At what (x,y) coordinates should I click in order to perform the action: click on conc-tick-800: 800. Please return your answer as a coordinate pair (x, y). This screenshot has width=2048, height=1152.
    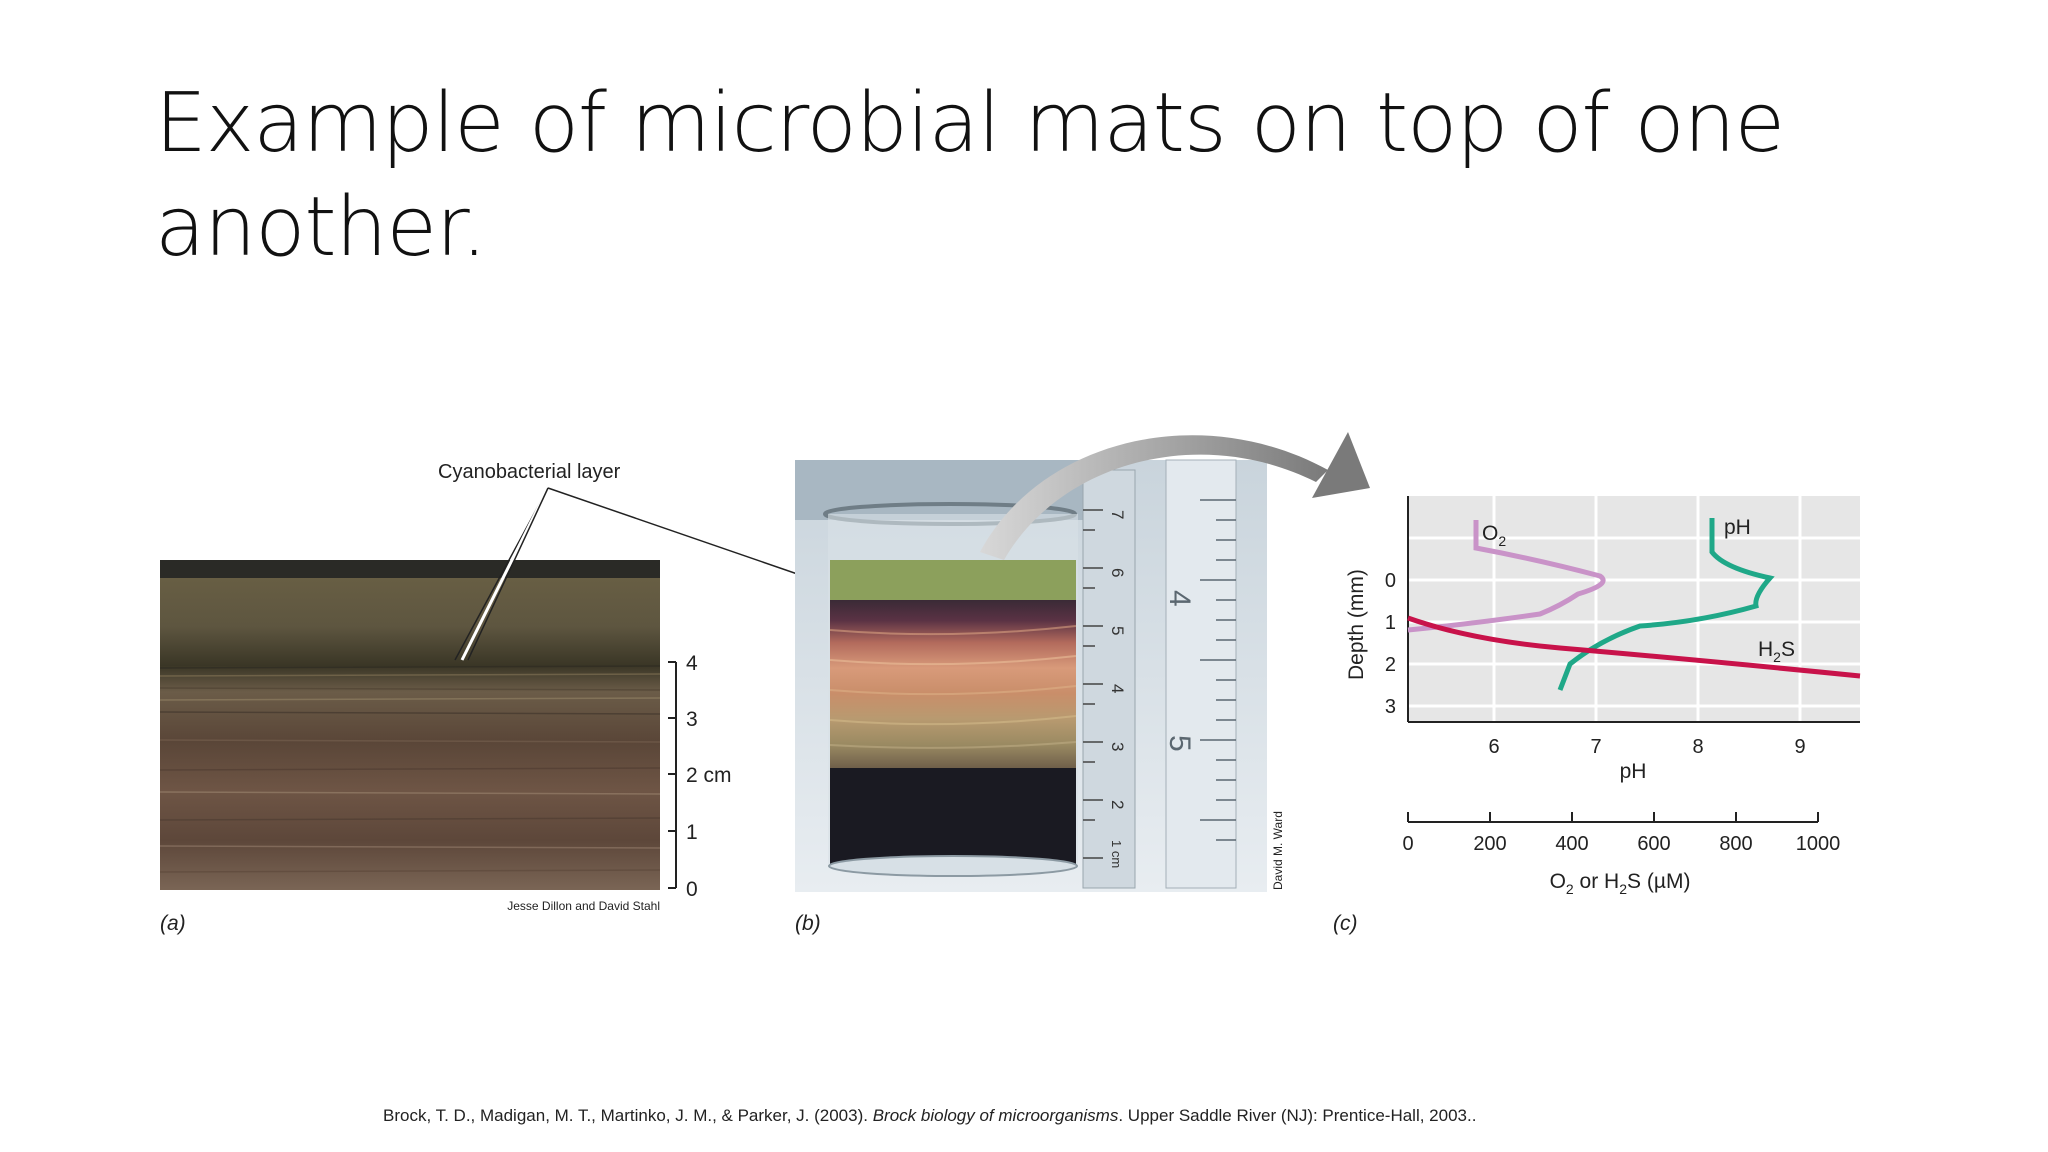
    Looking at the image, I should click on (1735, 844).